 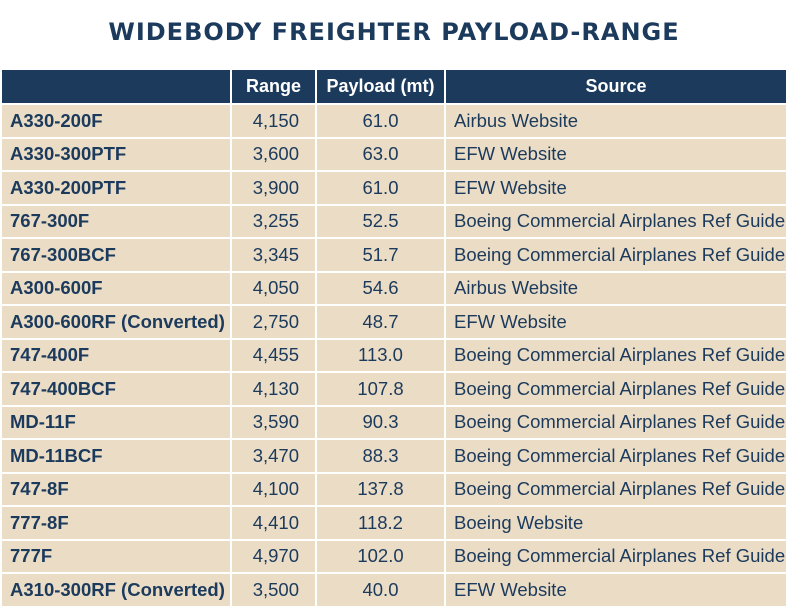 What do you see at coordinates (274, 87) in the screenshot?
I see `column-header-range: Range` at bounding box center [274, 87].